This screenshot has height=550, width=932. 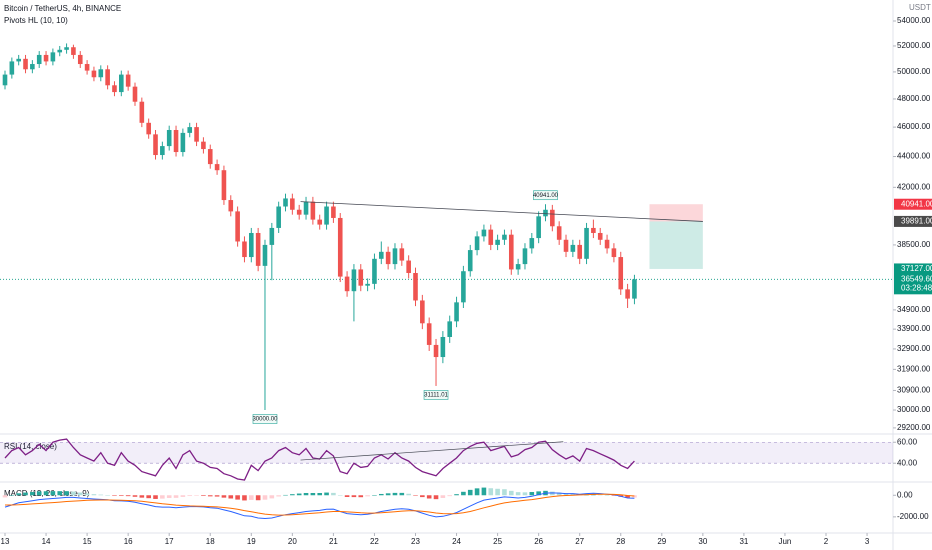 What do you see at coordinates (251, 541) in the screenshot?
I see `x-tick-label: 19` at bounding box center [251, 541].